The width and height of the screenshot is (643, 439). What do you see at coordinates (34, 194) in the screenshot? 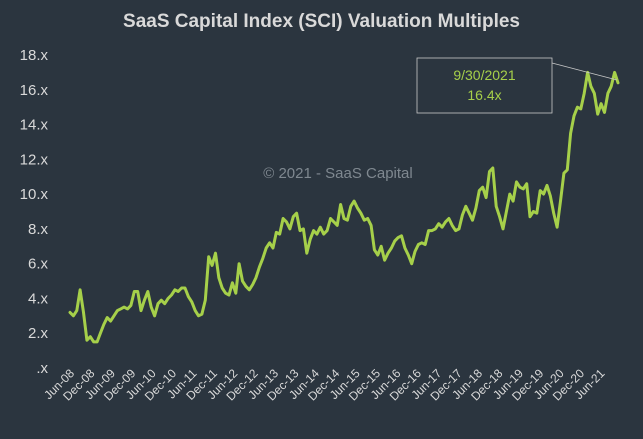
I see `y-tick-label: 10.x` at bounding box center [34, 194].